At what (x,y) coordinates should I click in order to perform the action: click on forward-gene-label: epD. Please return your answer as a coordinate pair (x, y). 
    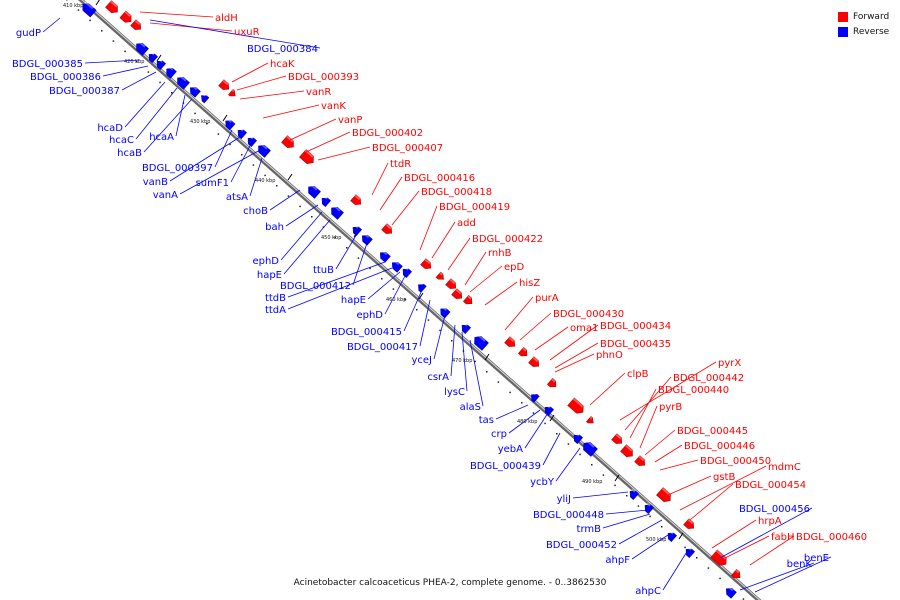
    Looking at the image, I should click on (514, 267).